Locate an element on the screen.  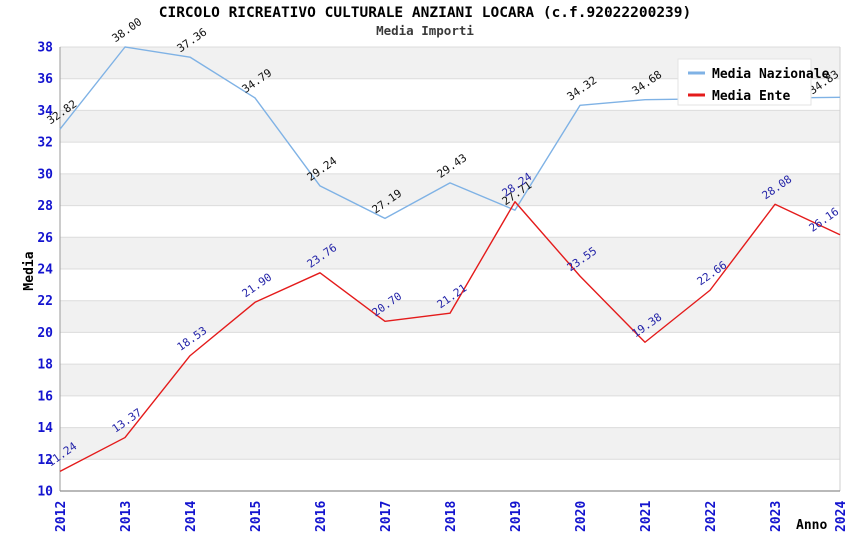
y-tick-label: 24 is located at coordinates (45, 270).